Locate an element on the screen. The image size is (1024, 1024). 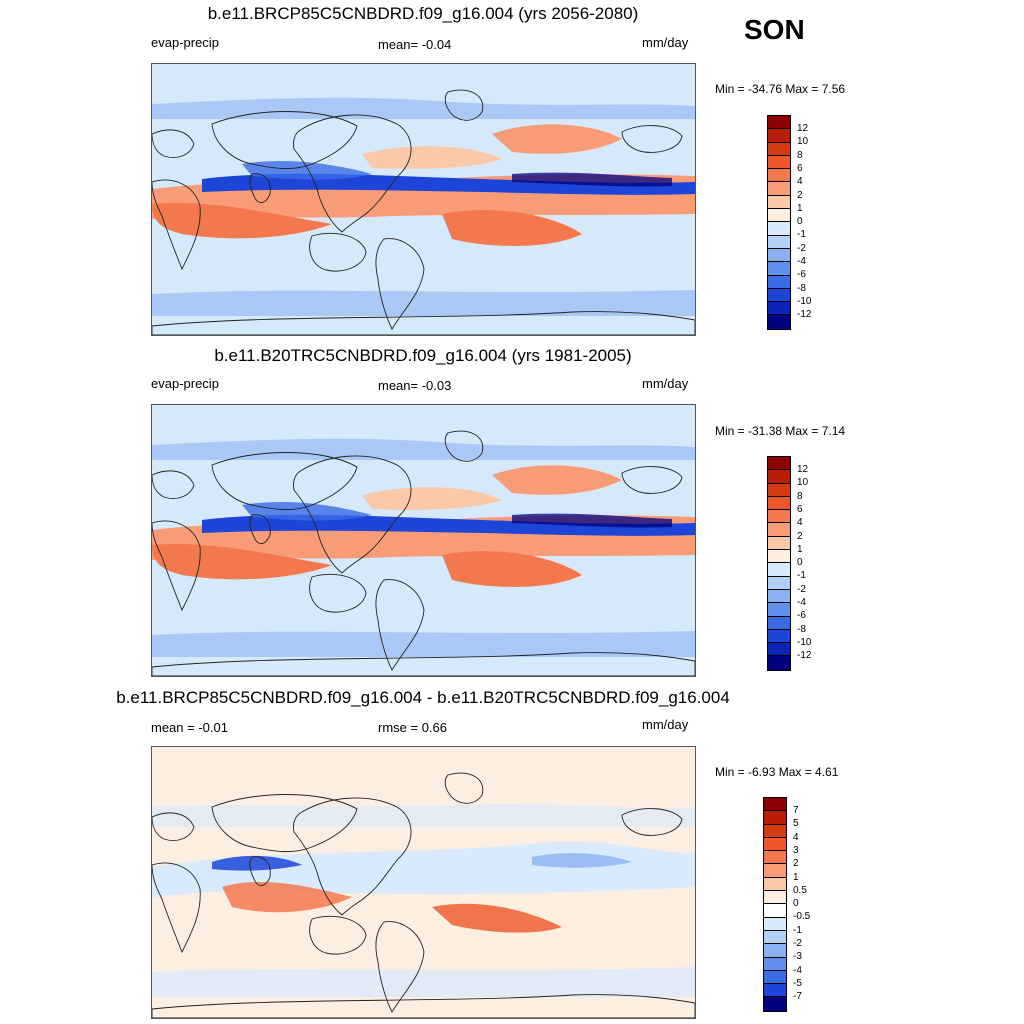
panel-1-map is located at coordinates (423, 199).